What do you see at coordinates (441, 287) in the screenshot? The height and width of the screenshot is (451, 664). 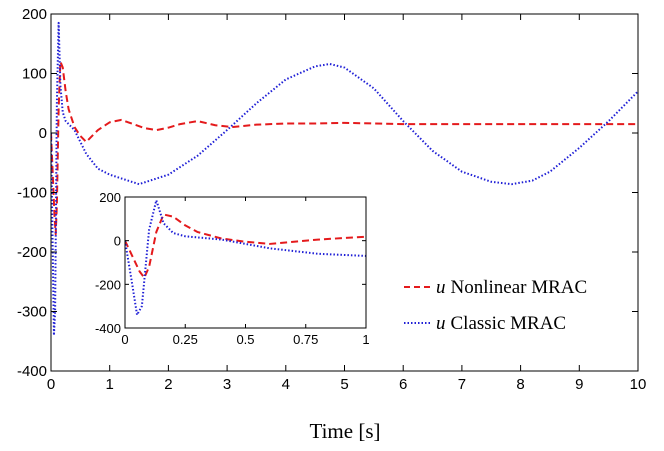 I see `legend-symbol-nonlinear: u` at bounding box center [441, 287].